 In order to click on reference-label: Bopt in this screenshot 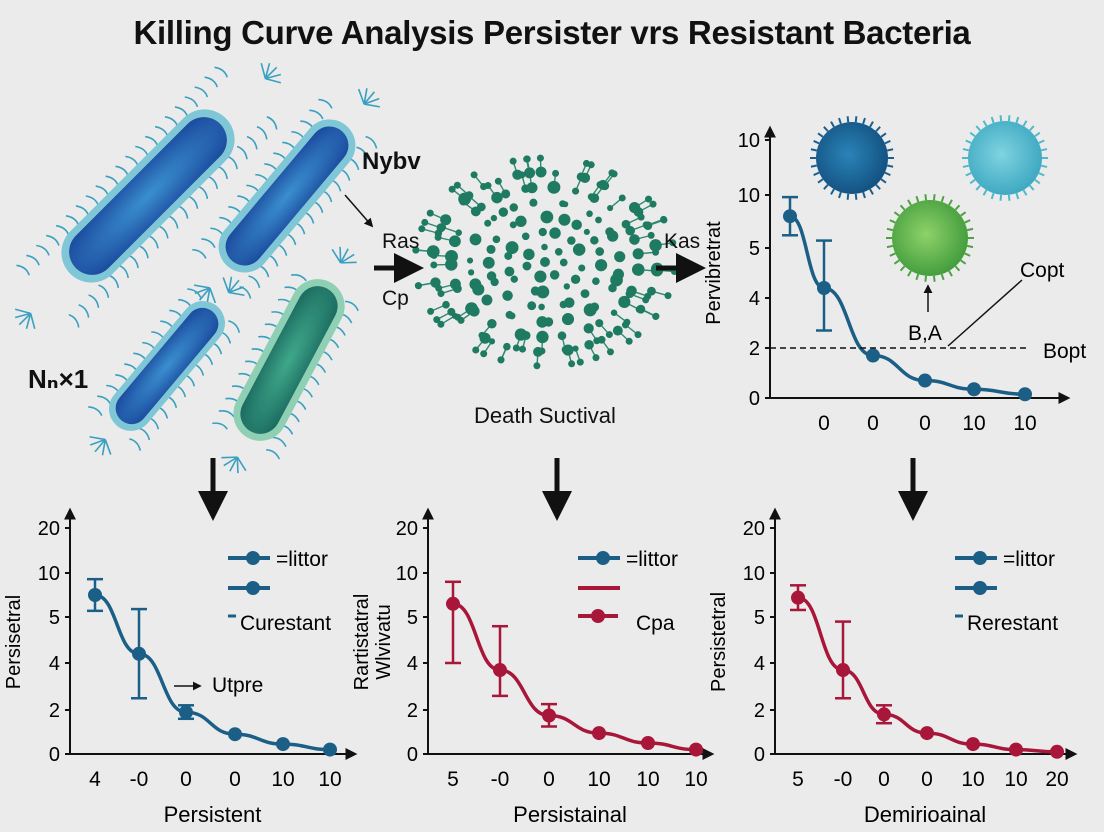, I will do `click(1064, 351)`.